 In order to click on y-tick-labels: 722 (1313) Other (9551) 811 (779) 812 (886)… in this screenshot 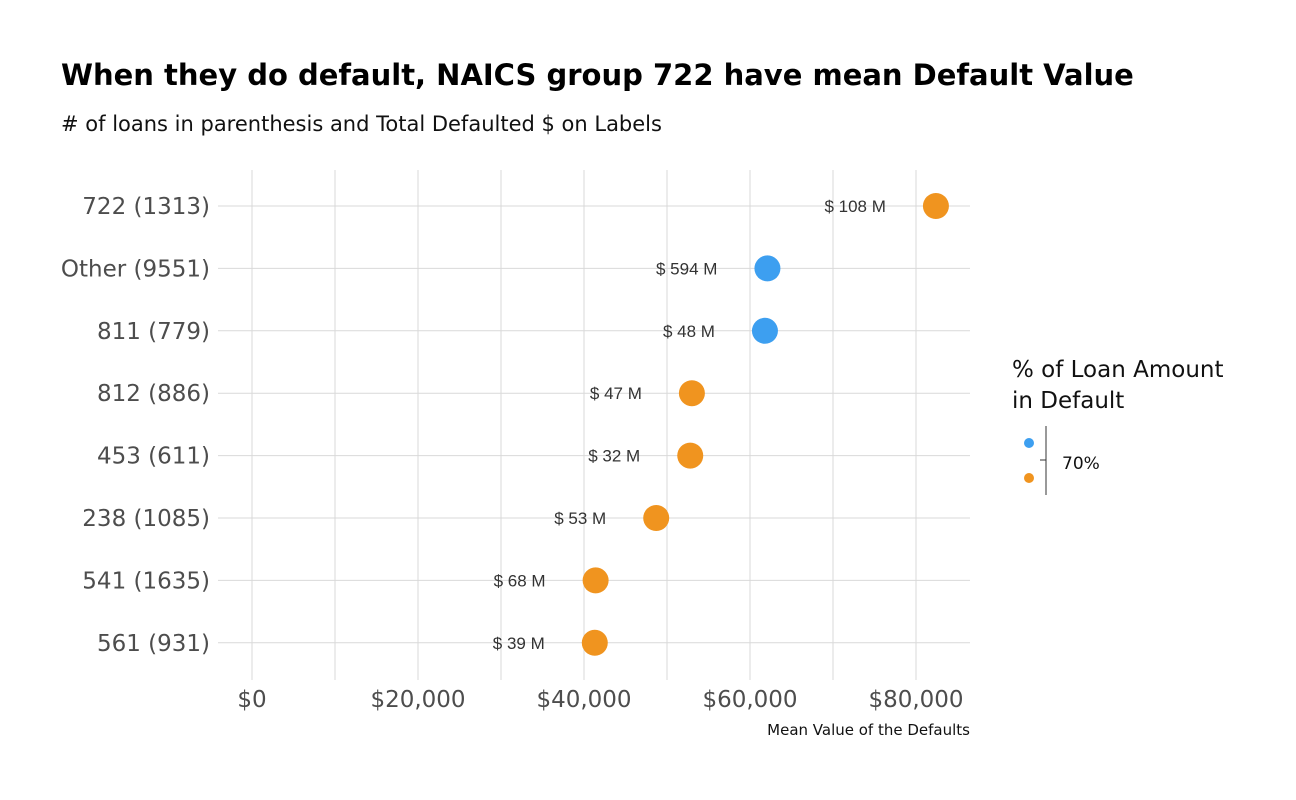, I will do `click(135, 425)`.